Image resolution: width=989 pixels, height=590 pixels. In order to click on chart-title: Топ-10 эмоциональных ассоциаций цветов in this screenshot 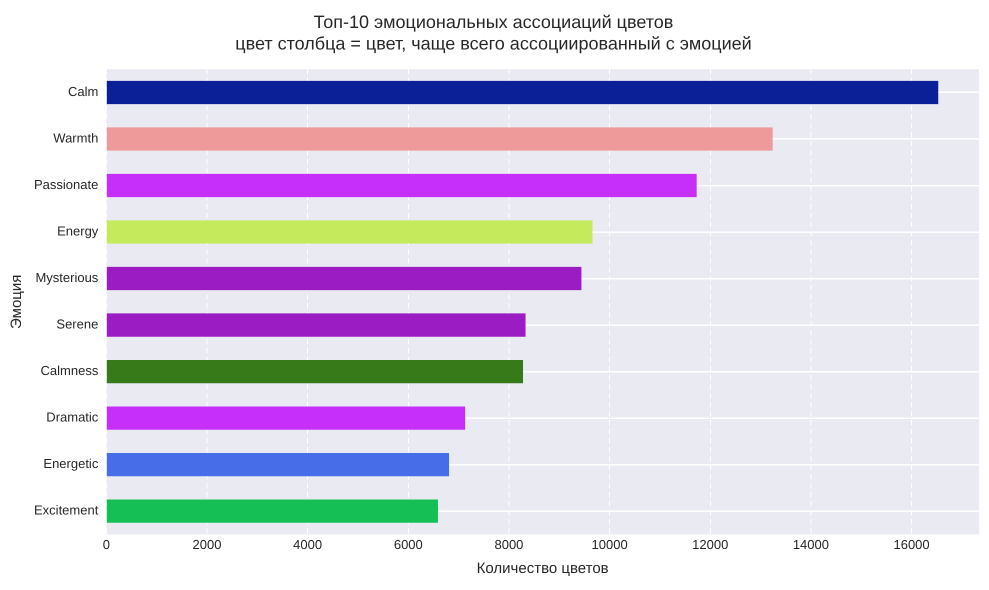, I will do `click(494, 22)`.